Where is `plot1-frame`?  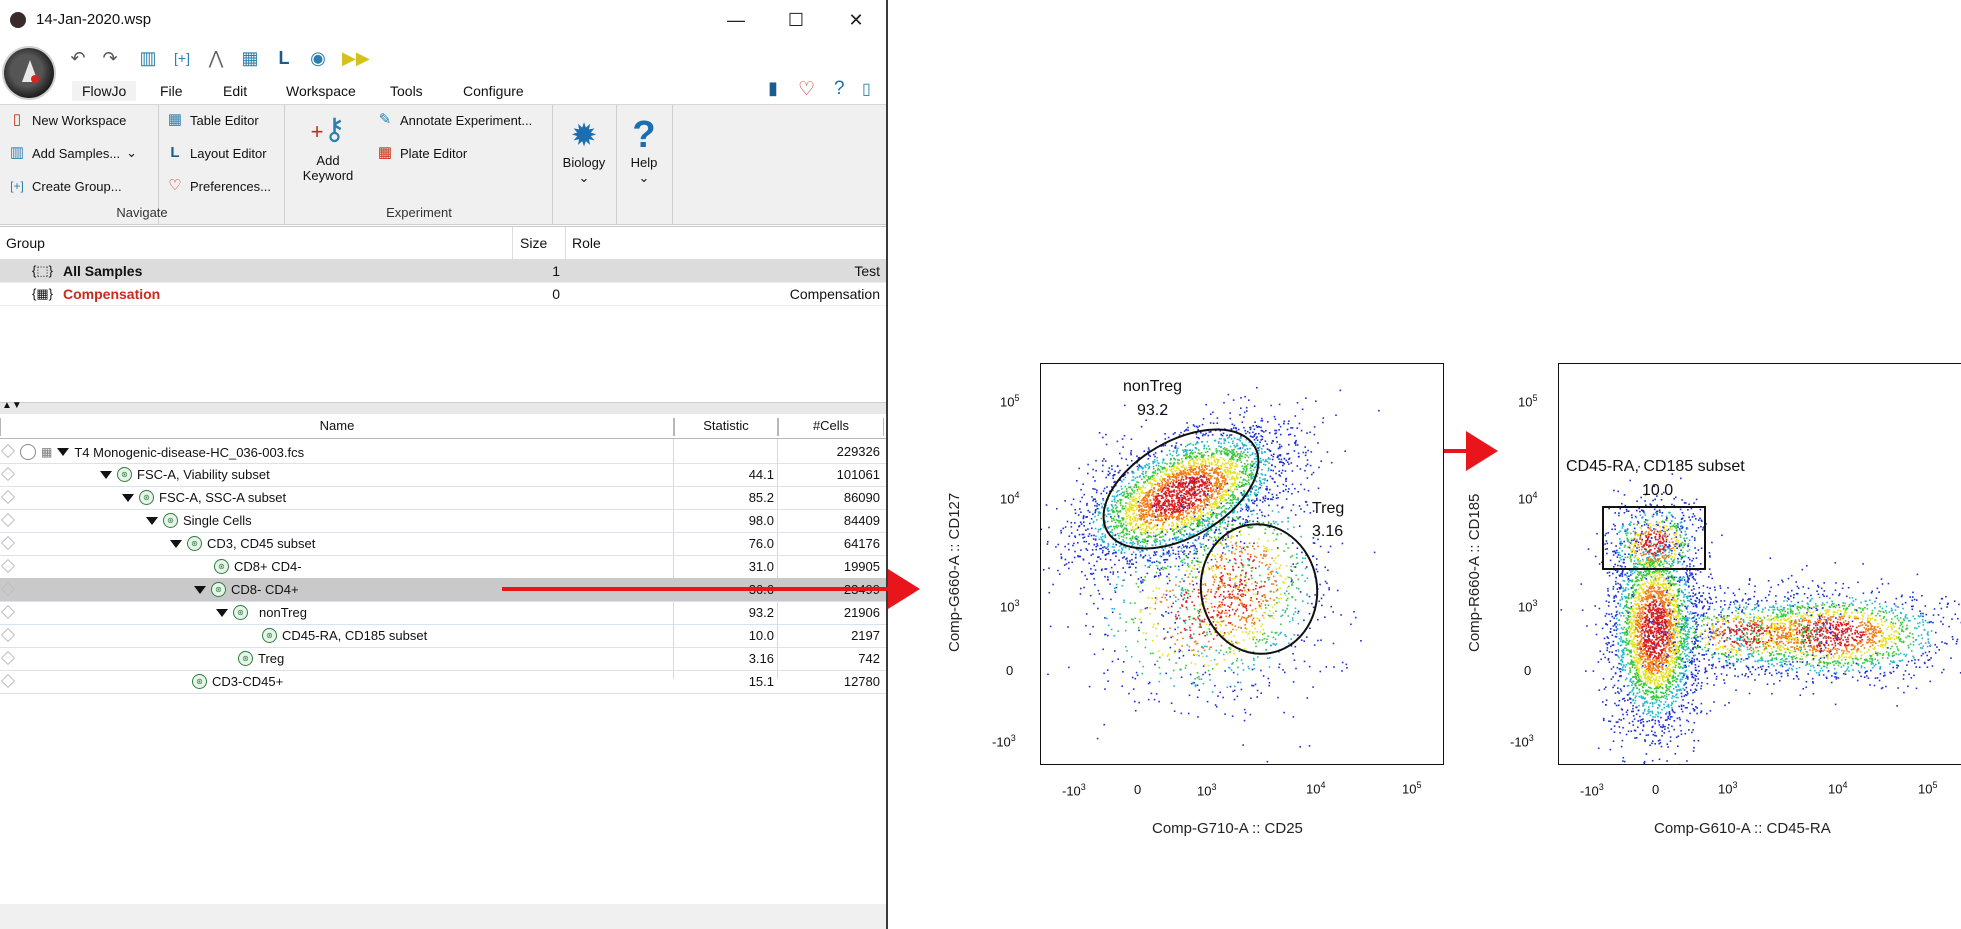 plot1-frame is located at coordinates (1242, 564).